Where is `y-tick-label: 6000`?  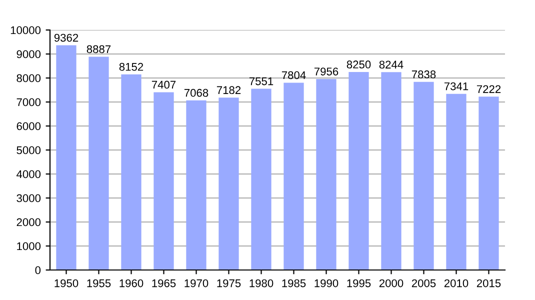
y-tick-label: 6000 is located at coordinates (28, 126).